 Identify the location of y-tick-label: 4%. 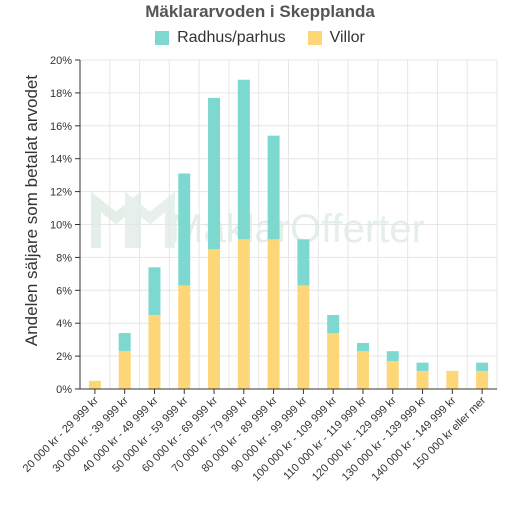
(64, 324).